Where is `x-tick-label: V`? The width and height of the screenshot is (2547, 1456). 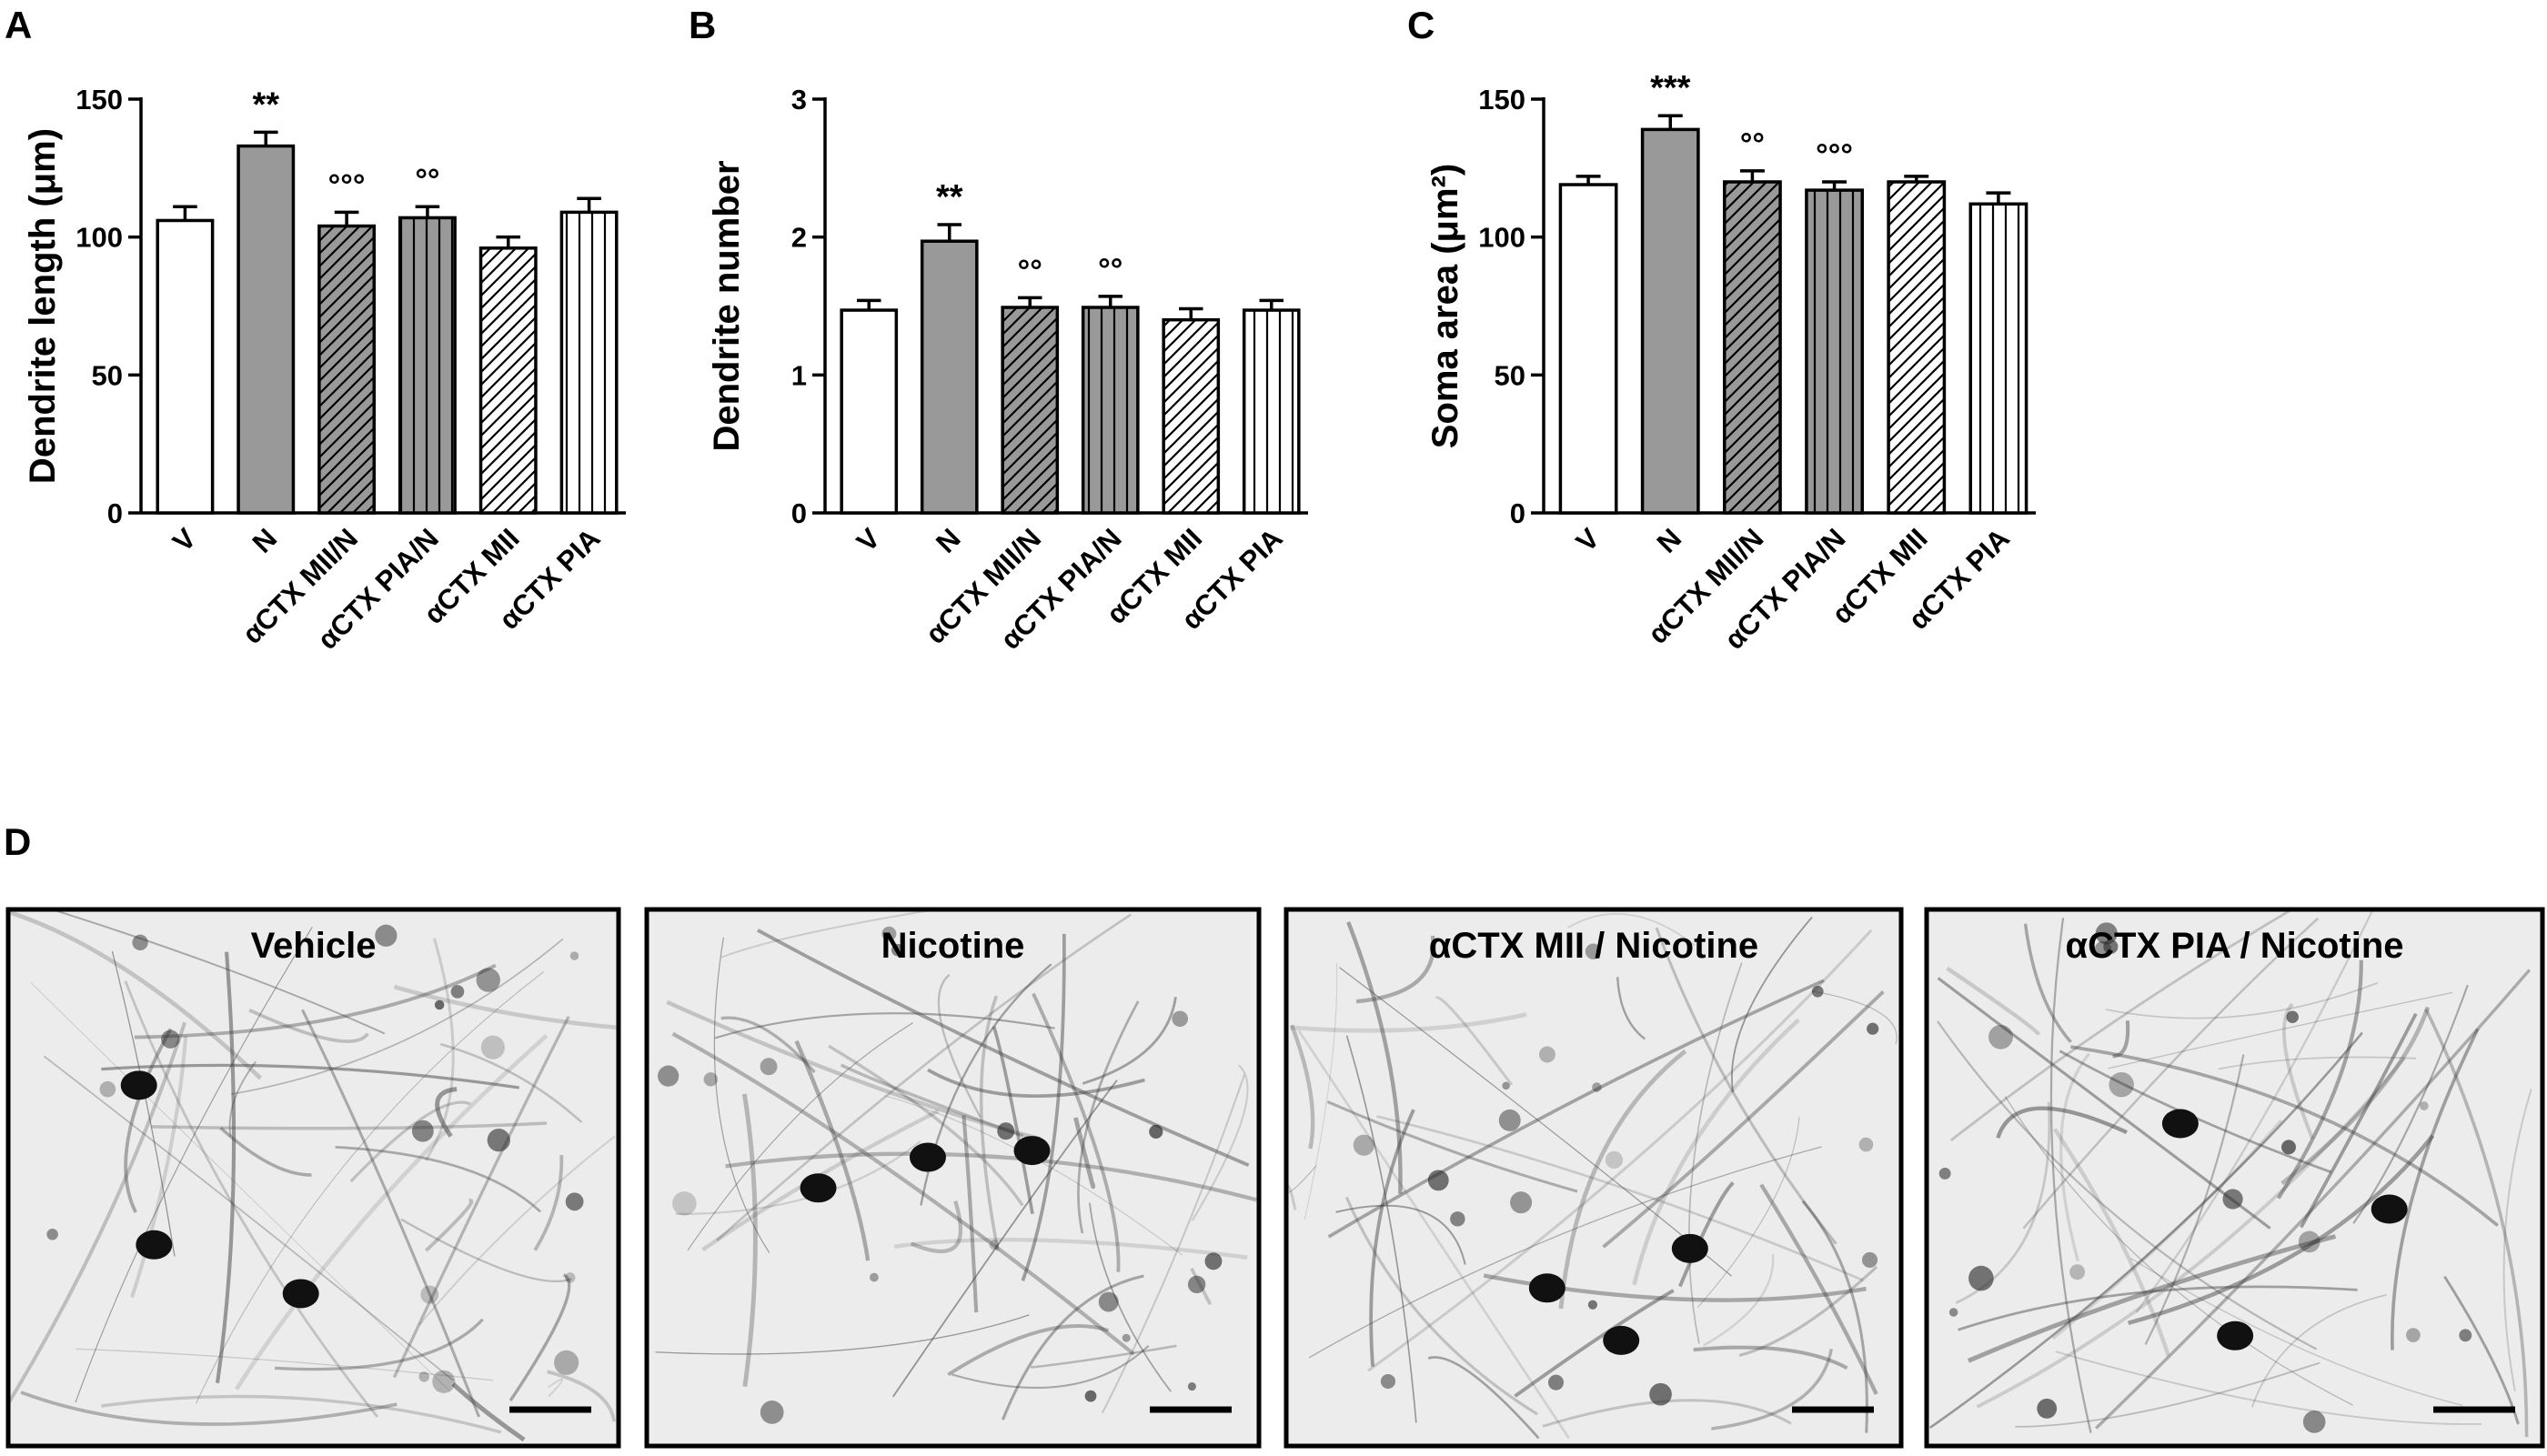
x-tick-label: V is located at coordinates (184, 540).